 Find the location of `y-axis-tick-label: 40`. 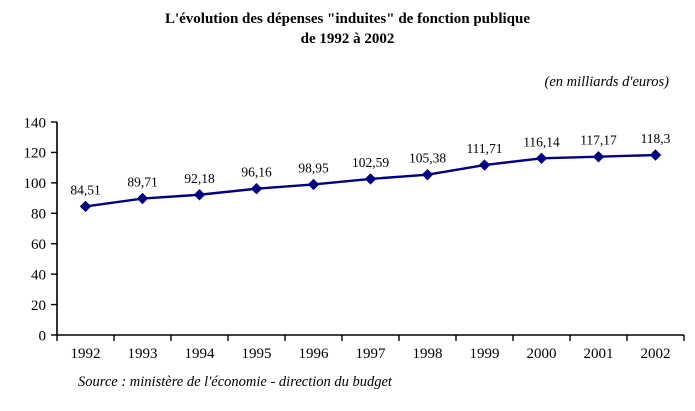

y-axis-tick-label: 40 is located at coordinates (38, 275).